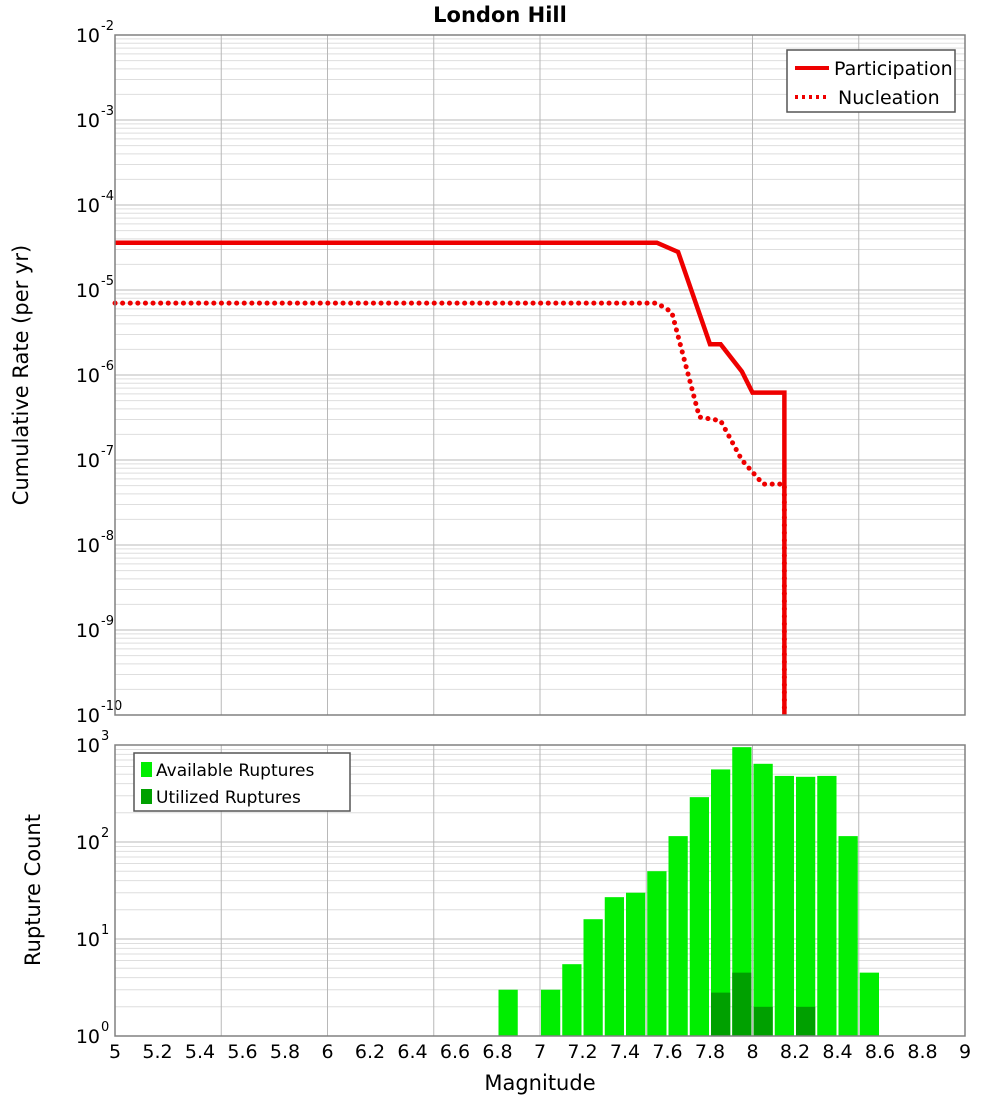  I want to click on x-tick-label: 7.6, so click(667, 1052).